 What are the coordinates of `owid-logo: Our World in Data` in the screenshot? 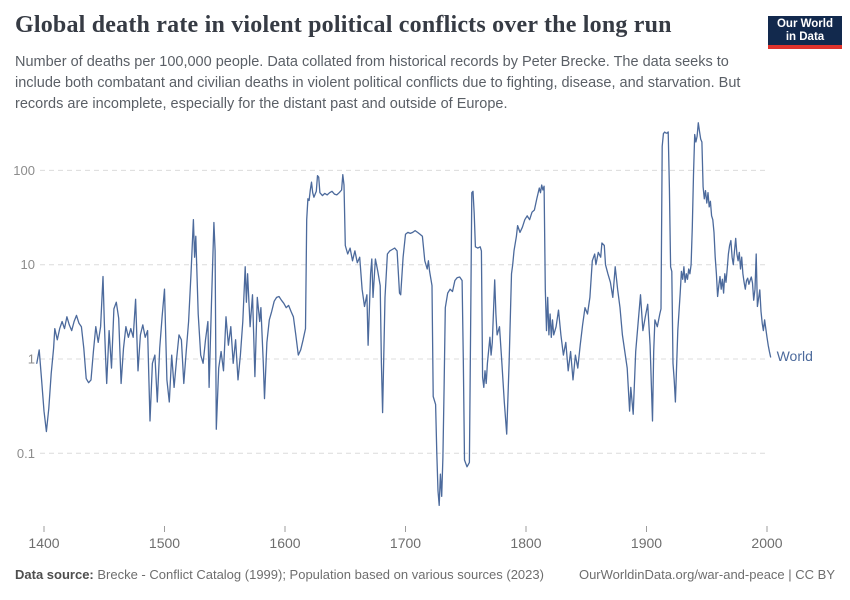 It's located at (805, 32).